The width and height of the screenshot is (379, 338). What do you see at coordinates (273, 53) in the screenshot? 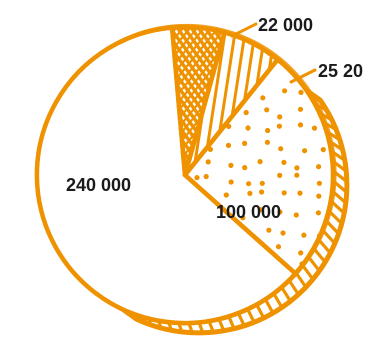
I see `leader-lines` at bounding box center [273, 53].